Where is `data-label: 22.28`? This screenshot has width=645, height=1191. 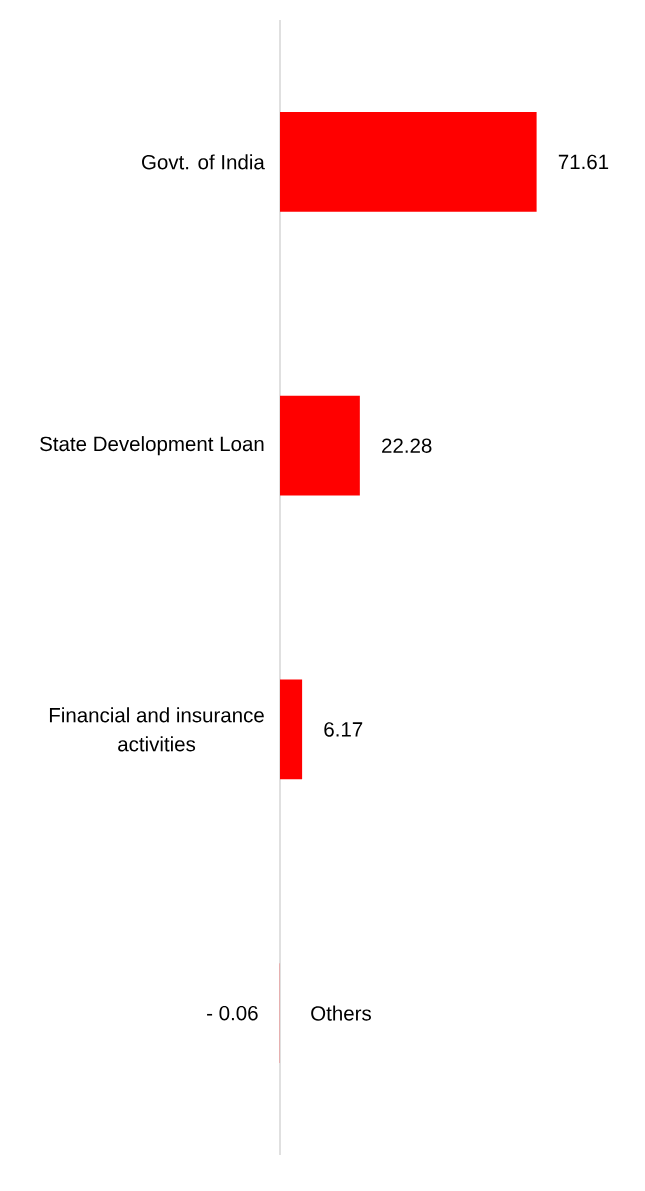 data-label: 22.28 is located at coordinates (407, 445).